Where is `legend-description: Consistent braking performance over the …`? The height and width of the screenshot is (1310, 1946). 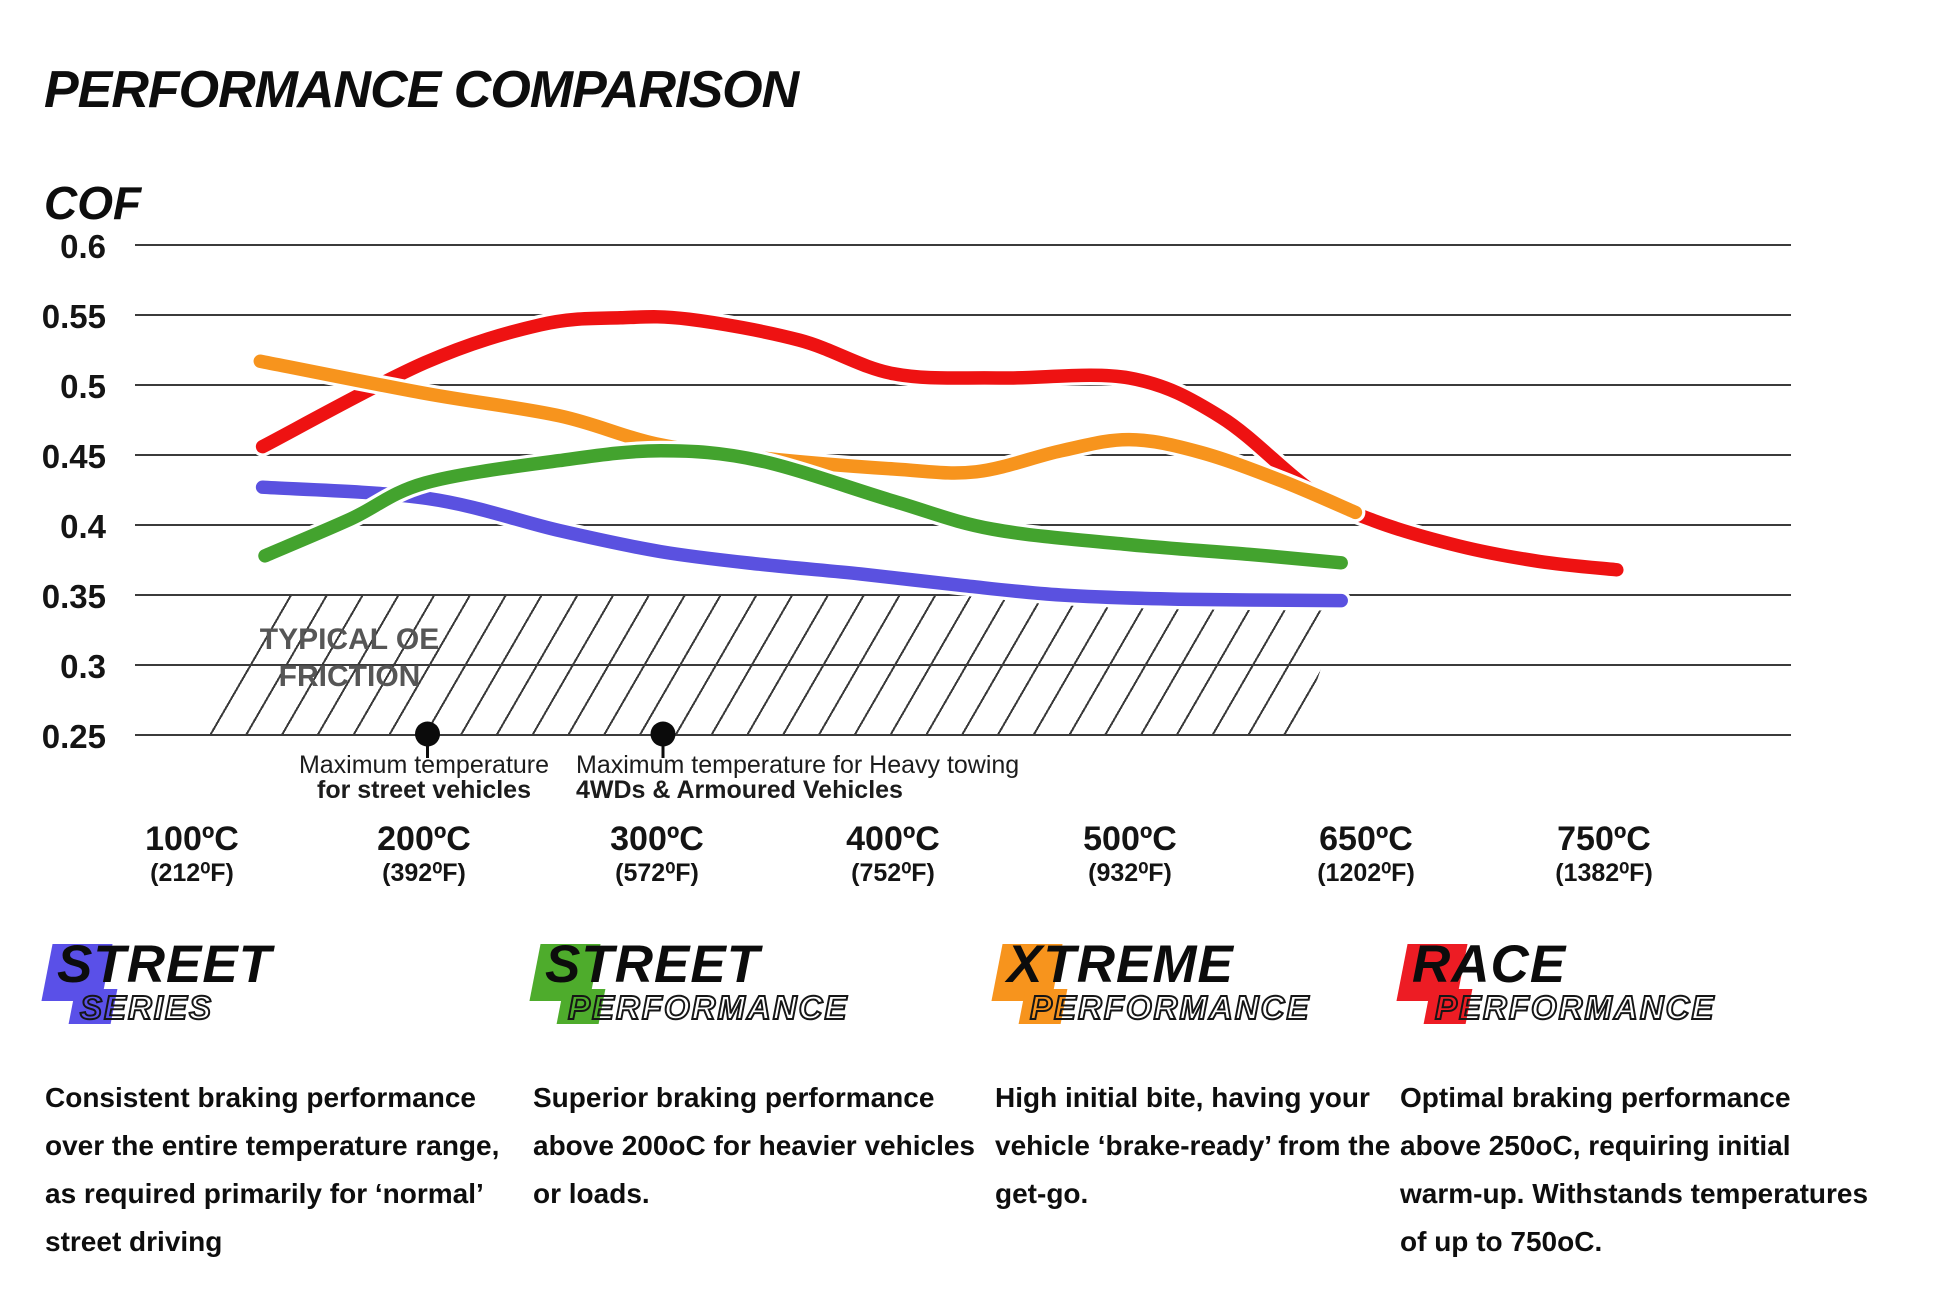
legend-description: Consistent braking performance over the … is located at coordinates (272, 1169).